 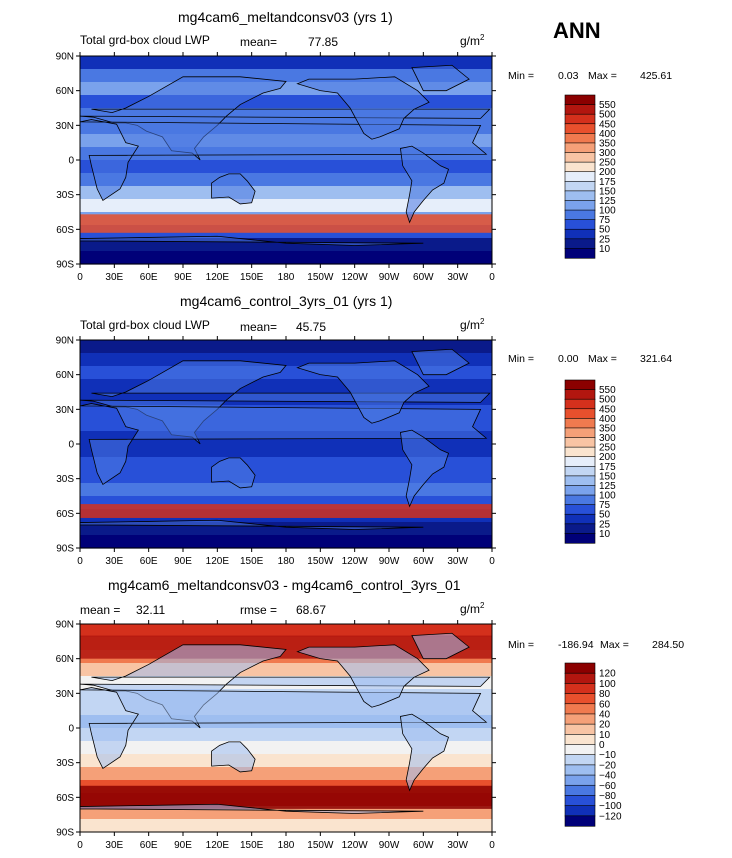 I want to click on lat-tick-label: 30S, so click(x=65, y=479).